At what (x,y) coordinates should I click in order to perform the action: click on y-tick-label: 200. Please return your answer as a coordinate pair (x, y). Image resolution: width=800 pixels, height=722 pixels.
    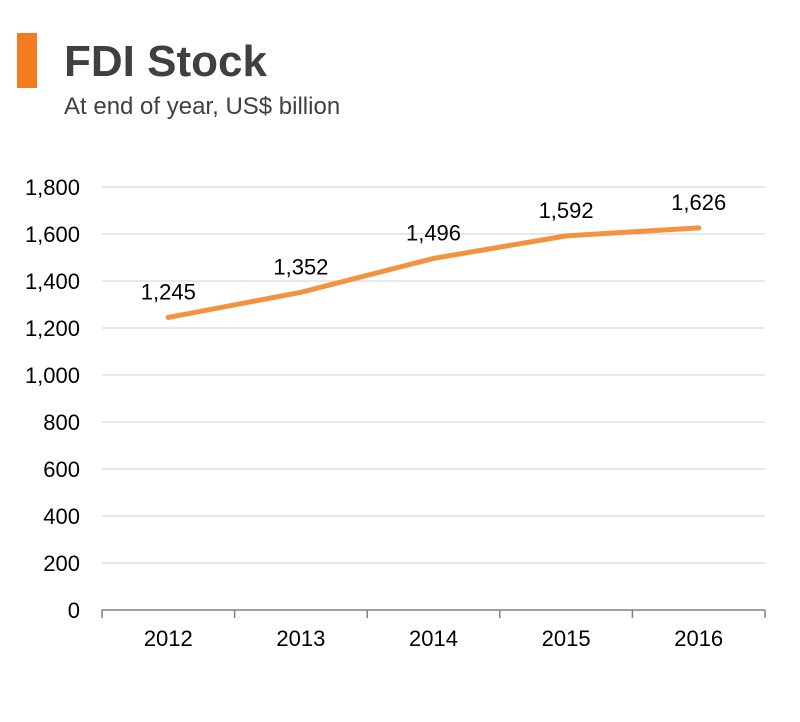
    Looking at the image, I should click on (61, 563).